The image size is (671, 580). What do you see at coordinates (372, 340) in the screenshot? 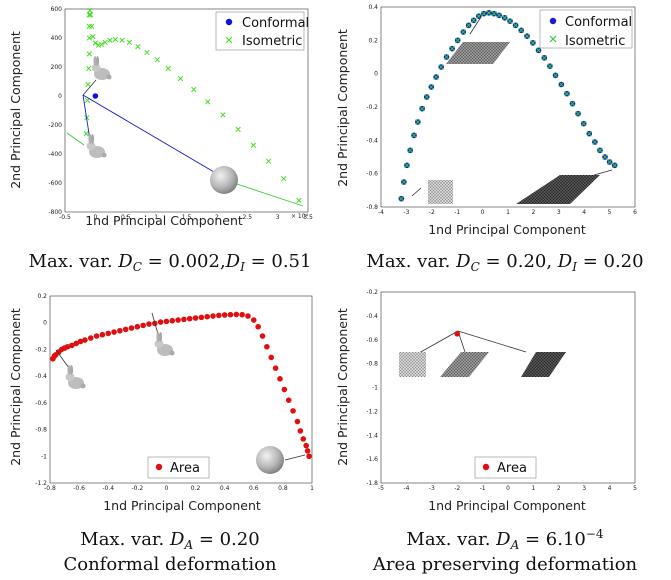
I see `y-tick-label: -0.6` at bounding box center [372, 340].